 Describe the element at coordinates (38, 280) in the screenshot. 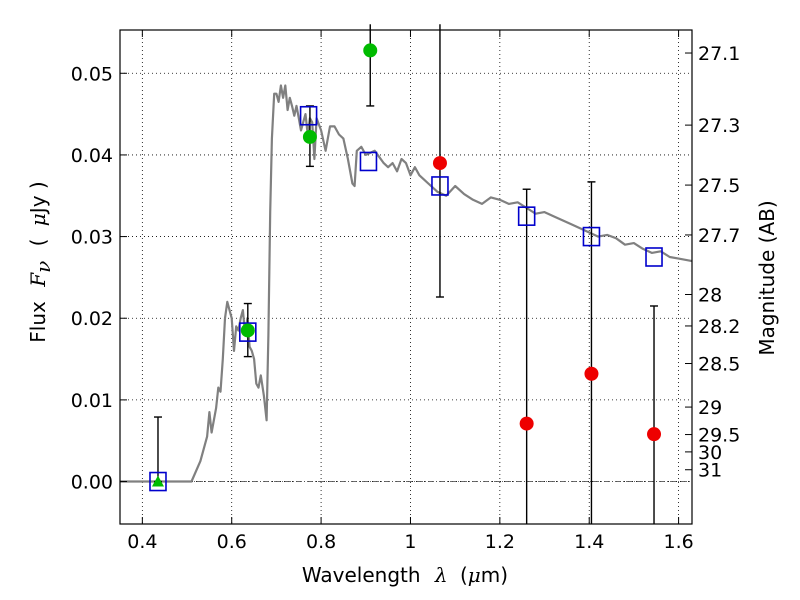

I see `y-axis-label-symbol: F` at that location.